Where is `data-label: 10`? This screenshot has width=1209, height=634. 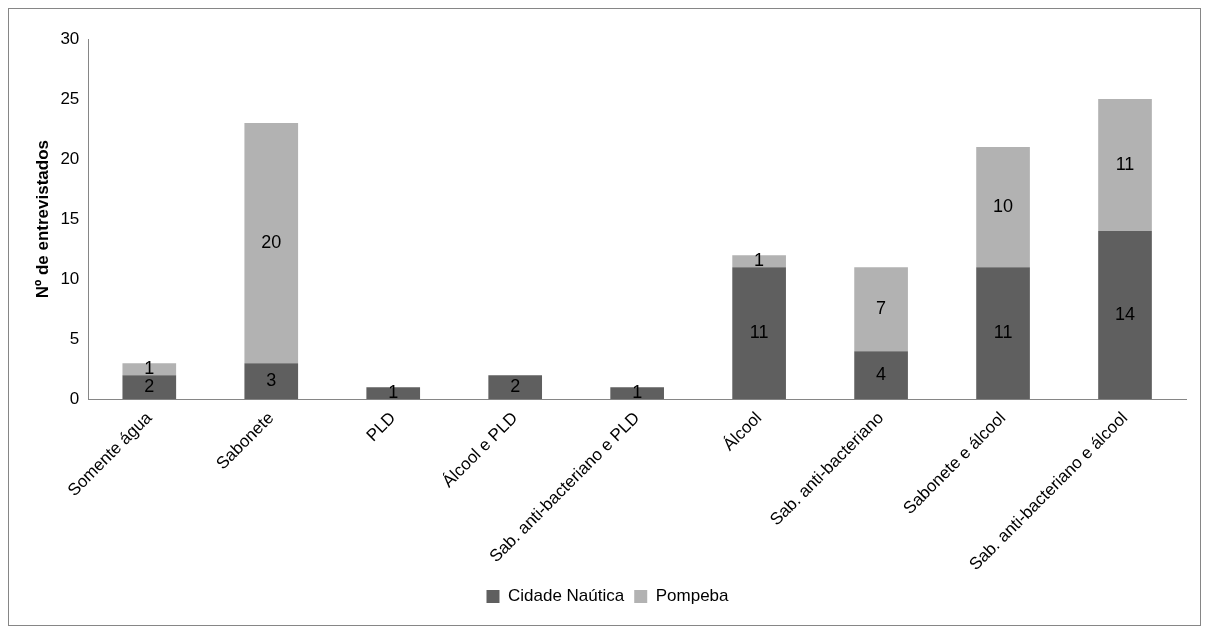
data-label: 10 is located at coordinates (1003, 206).